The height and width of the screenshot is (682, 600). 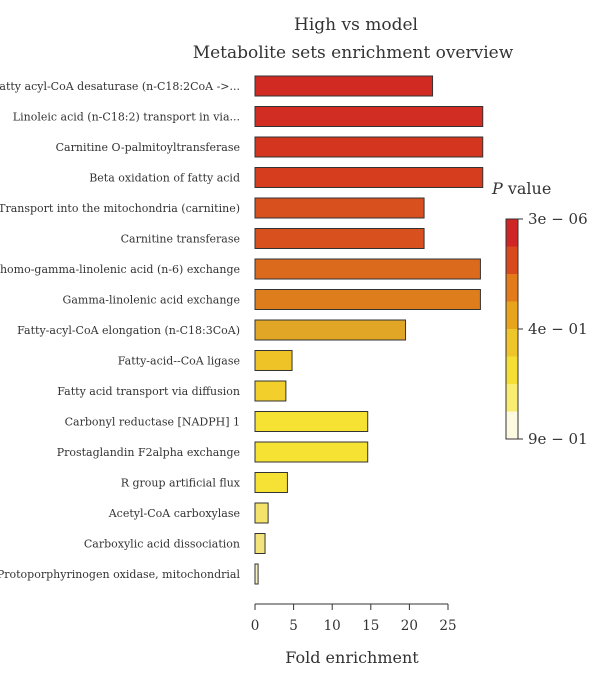 I want to click on category-label-15: Acetyl-CoA carboxylase, so click(x=174, y=513).